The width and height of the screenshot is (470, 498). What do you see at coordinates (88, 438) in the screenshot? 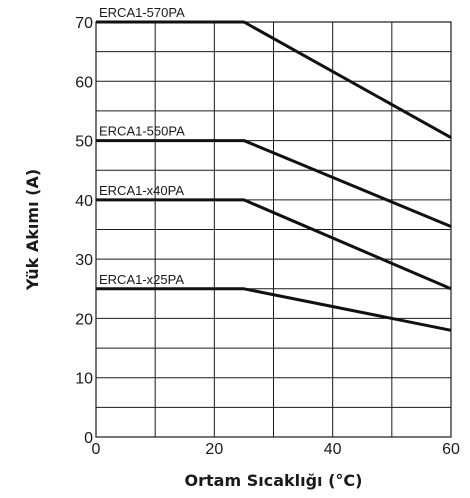
I see `y-tick-label: 0` at bounding box center [88, 438].